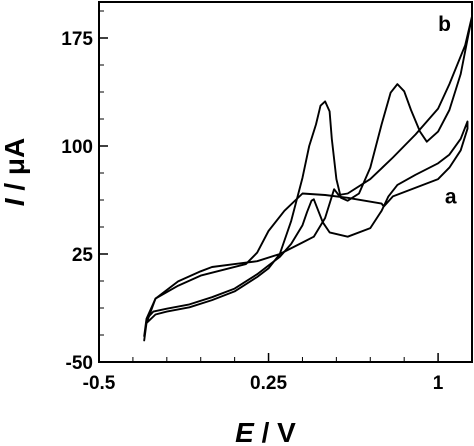 This screenshot has height=446, width=474. What do you see at coordinates (451, 197) in the screenshot?
I see `curve-label-a: a` at bounding box center [451, 197].